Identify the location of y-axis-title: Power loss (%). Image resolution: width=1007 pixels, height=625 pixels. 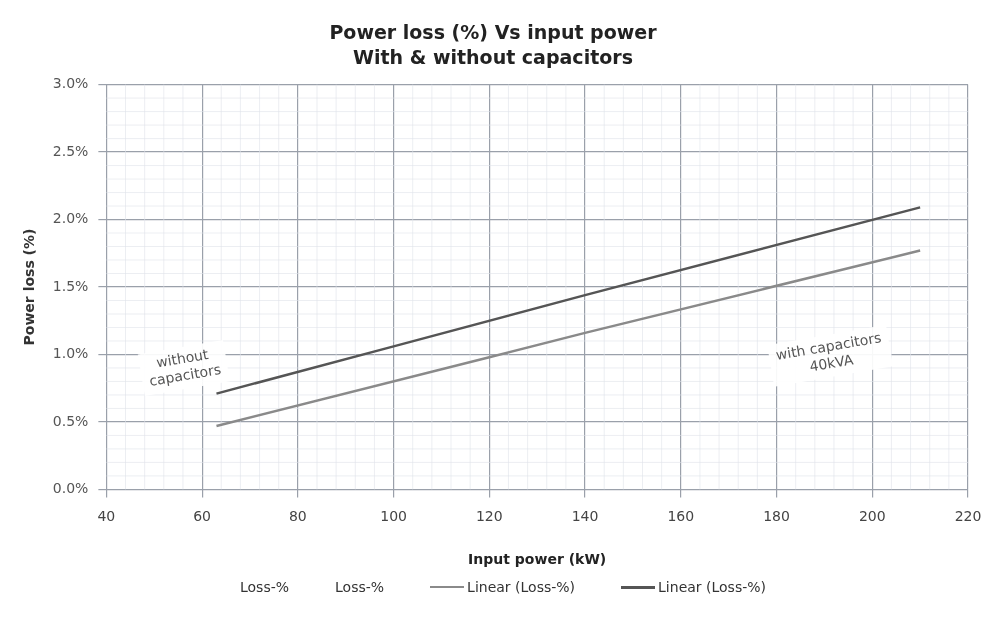
(29, 287).